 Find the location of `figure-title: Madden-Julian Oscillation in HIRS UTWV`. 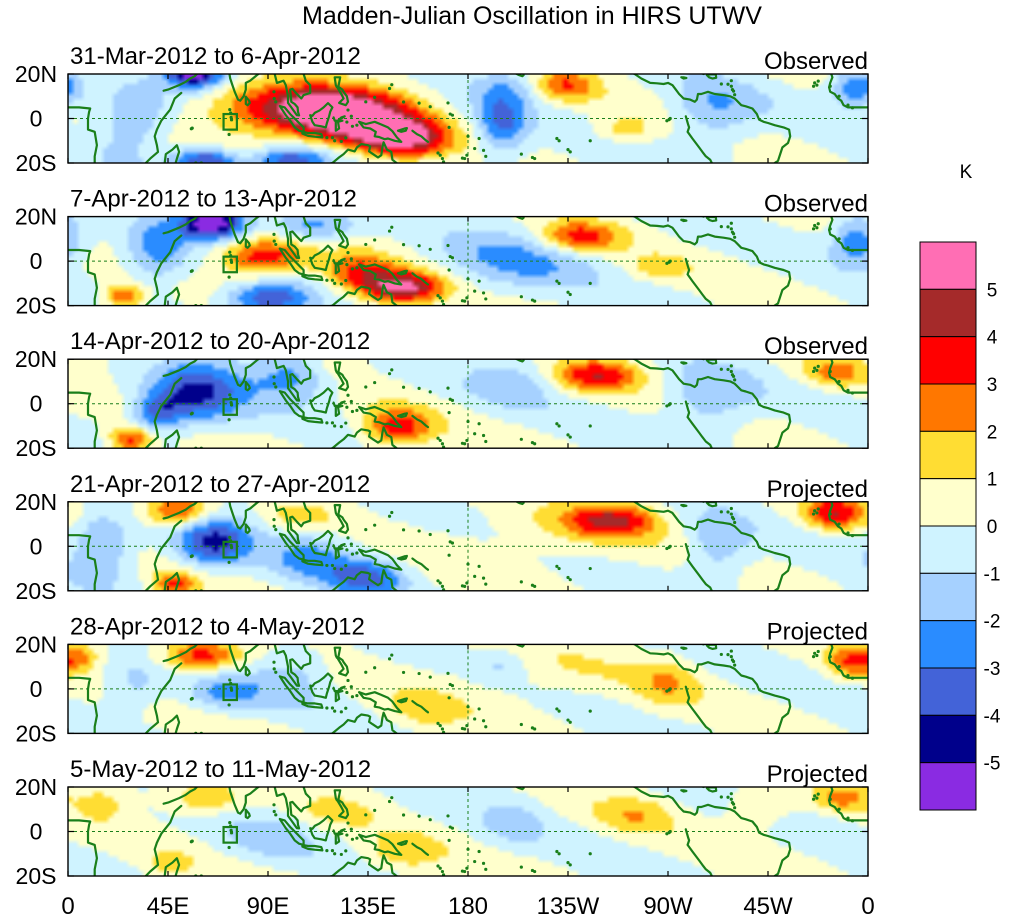

figure-title: Madden-Julian Oscillation in HIRS UTWV is located at coordinates (532, 16).